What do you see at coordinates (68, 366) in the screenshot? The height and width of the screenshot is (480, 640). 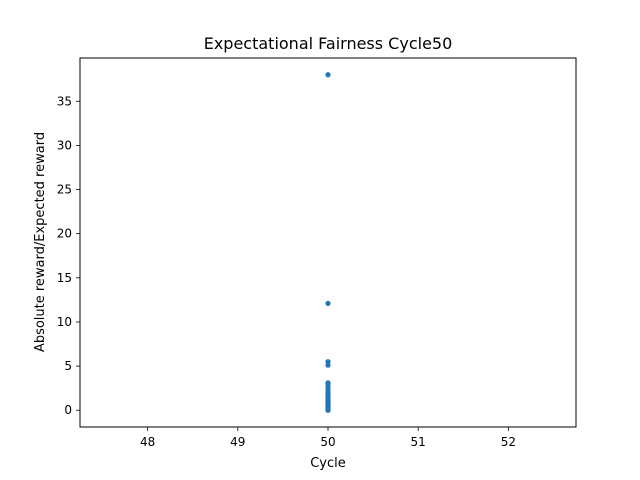 I see `y-tick-label: 5` at bounding box center [68, 366].